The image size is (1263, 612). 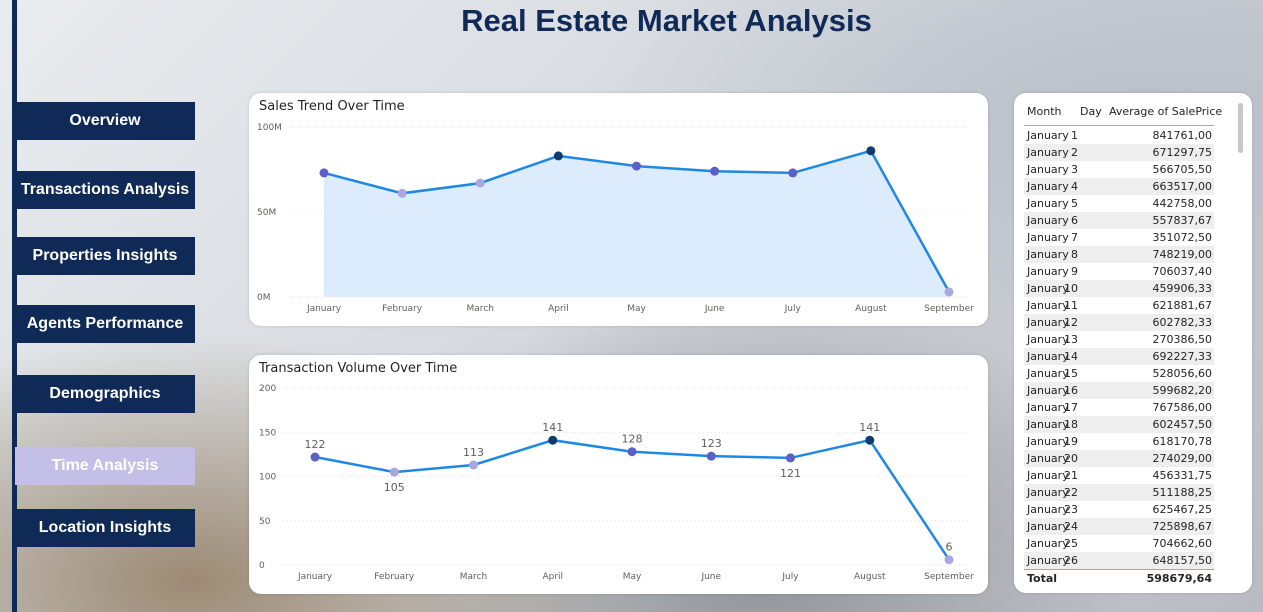 I want to click on table-cell-day: 4, so click(x=1074, y=186).